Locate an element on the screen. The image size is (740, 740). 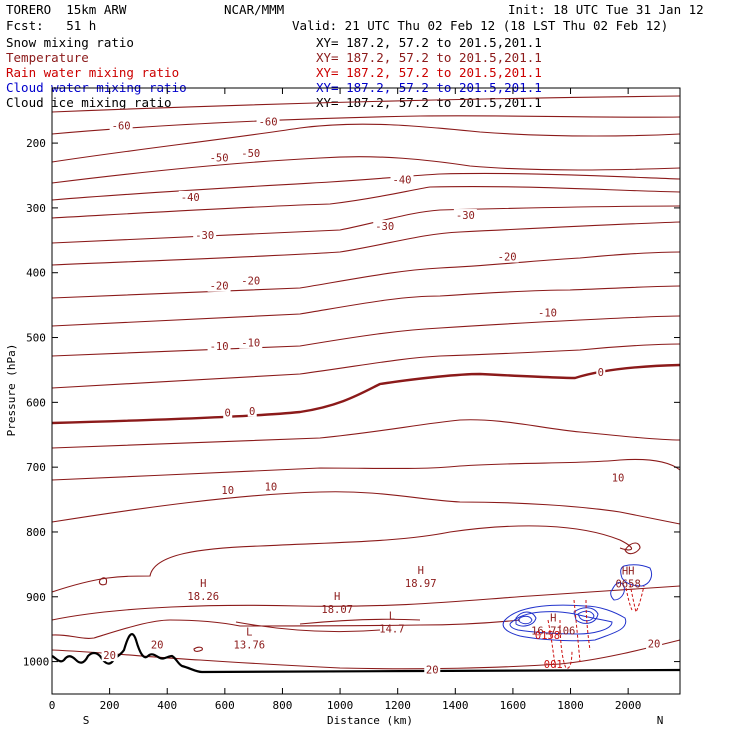
y-tick-label: 500 is located at coordinates (36, 338).